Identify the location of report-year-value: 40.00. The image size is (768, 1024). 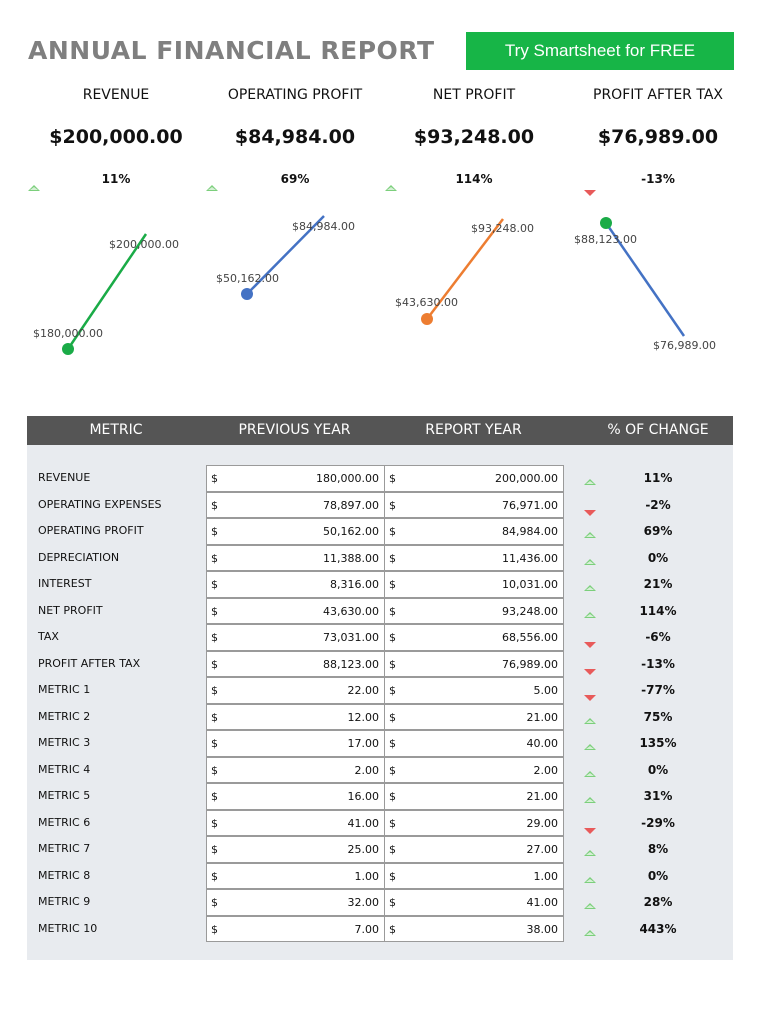
(542, 743).